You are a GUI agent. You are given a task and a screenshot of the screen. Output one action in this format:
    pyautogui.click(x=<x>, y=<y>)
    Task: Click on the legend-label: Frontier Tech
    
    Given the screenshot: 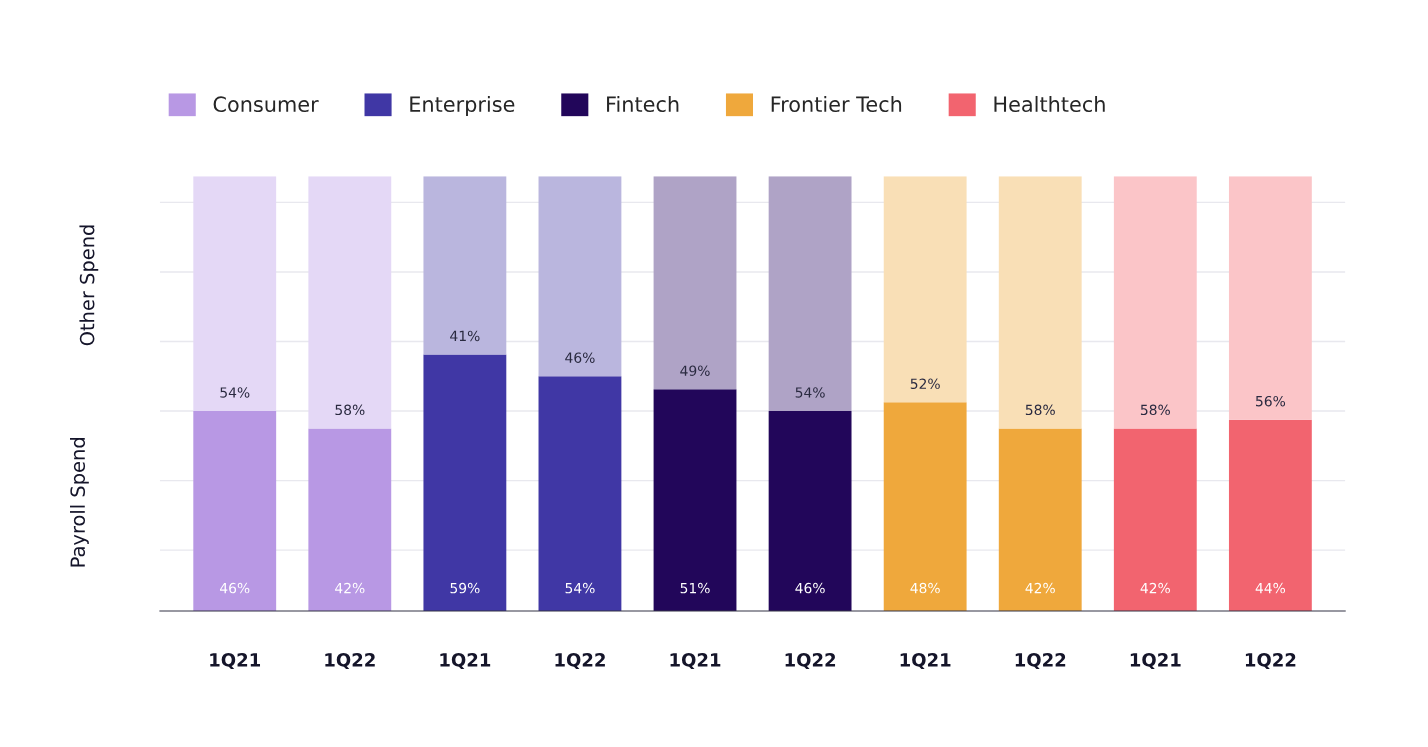 What is the action you would take?
    pyautogui.click(x=836, y=104)
    